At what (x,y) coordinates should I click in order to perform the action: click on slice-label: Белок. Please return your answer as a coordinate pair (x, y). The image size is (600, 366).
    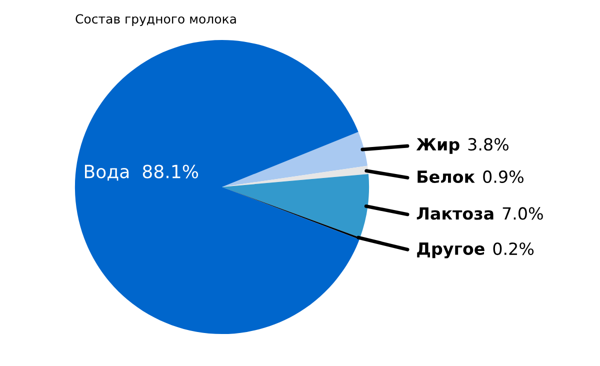
    Looking at the image, I should click on (446, 177).